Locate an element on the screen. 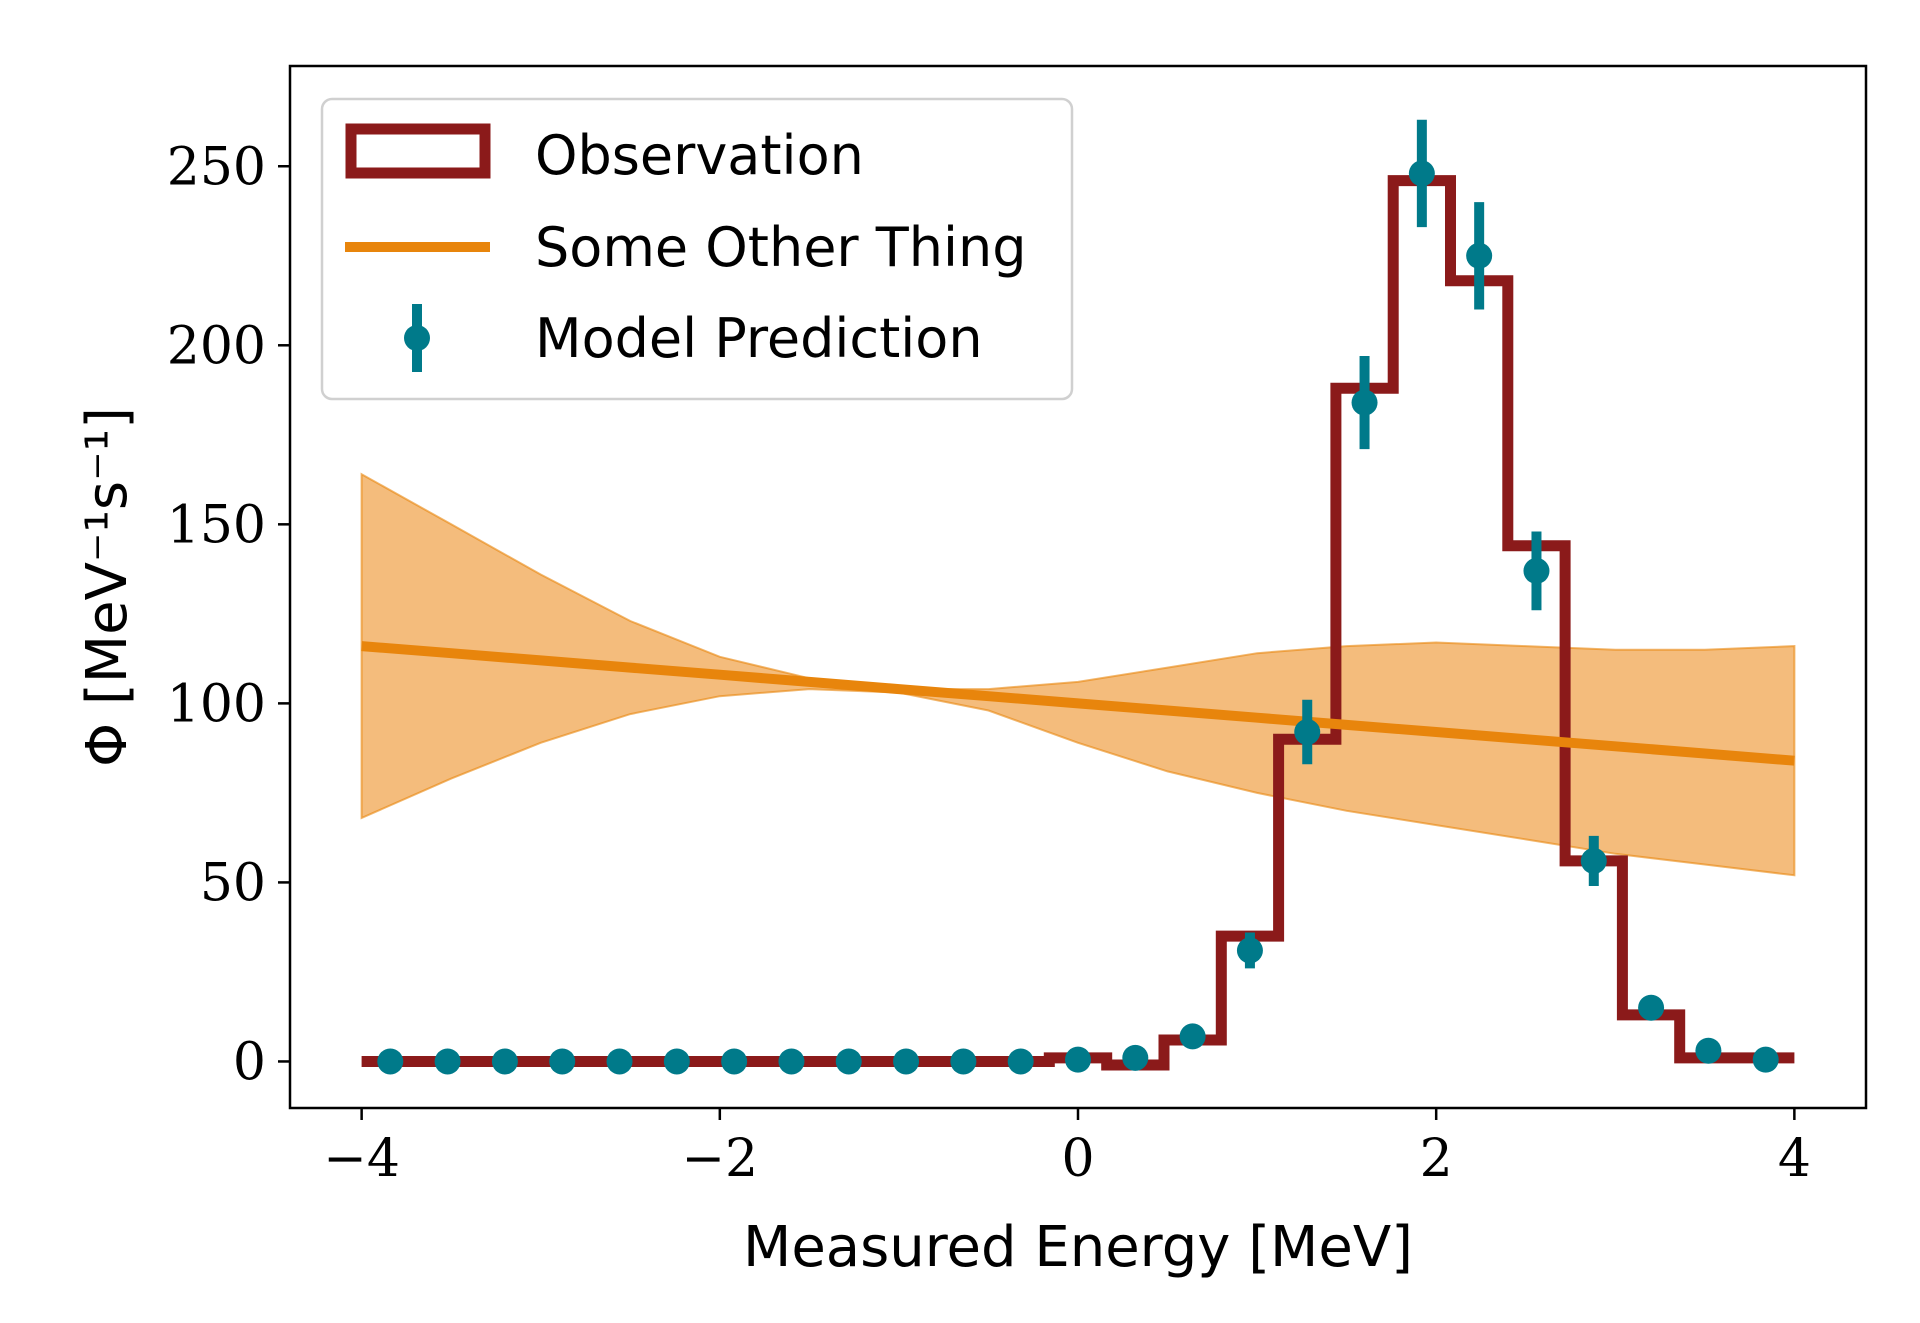  y-tick-label: 0 is located at coordinates (249, 1062).